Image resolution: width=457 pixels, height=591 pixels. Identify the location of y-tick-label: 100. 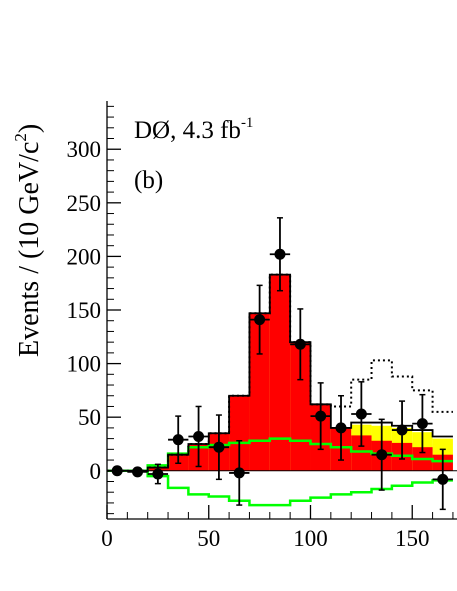
(84, 364).